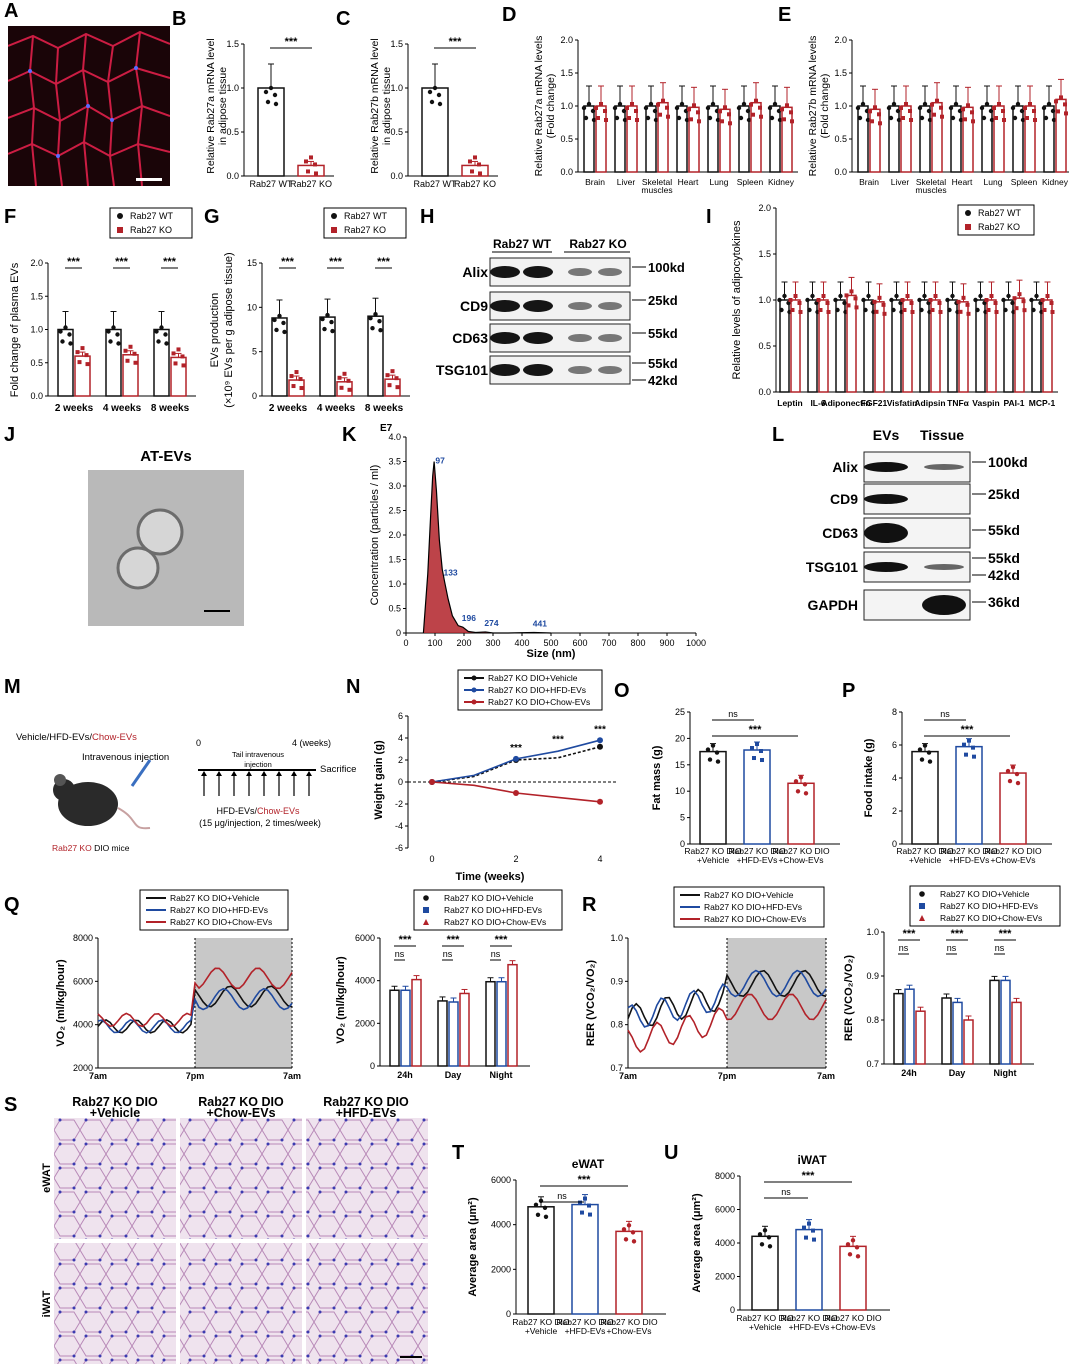 The height and width of the screenshot is (1365, 1069). I want to click on panel-g-x-label: 4 weeks, so click(336, 408).